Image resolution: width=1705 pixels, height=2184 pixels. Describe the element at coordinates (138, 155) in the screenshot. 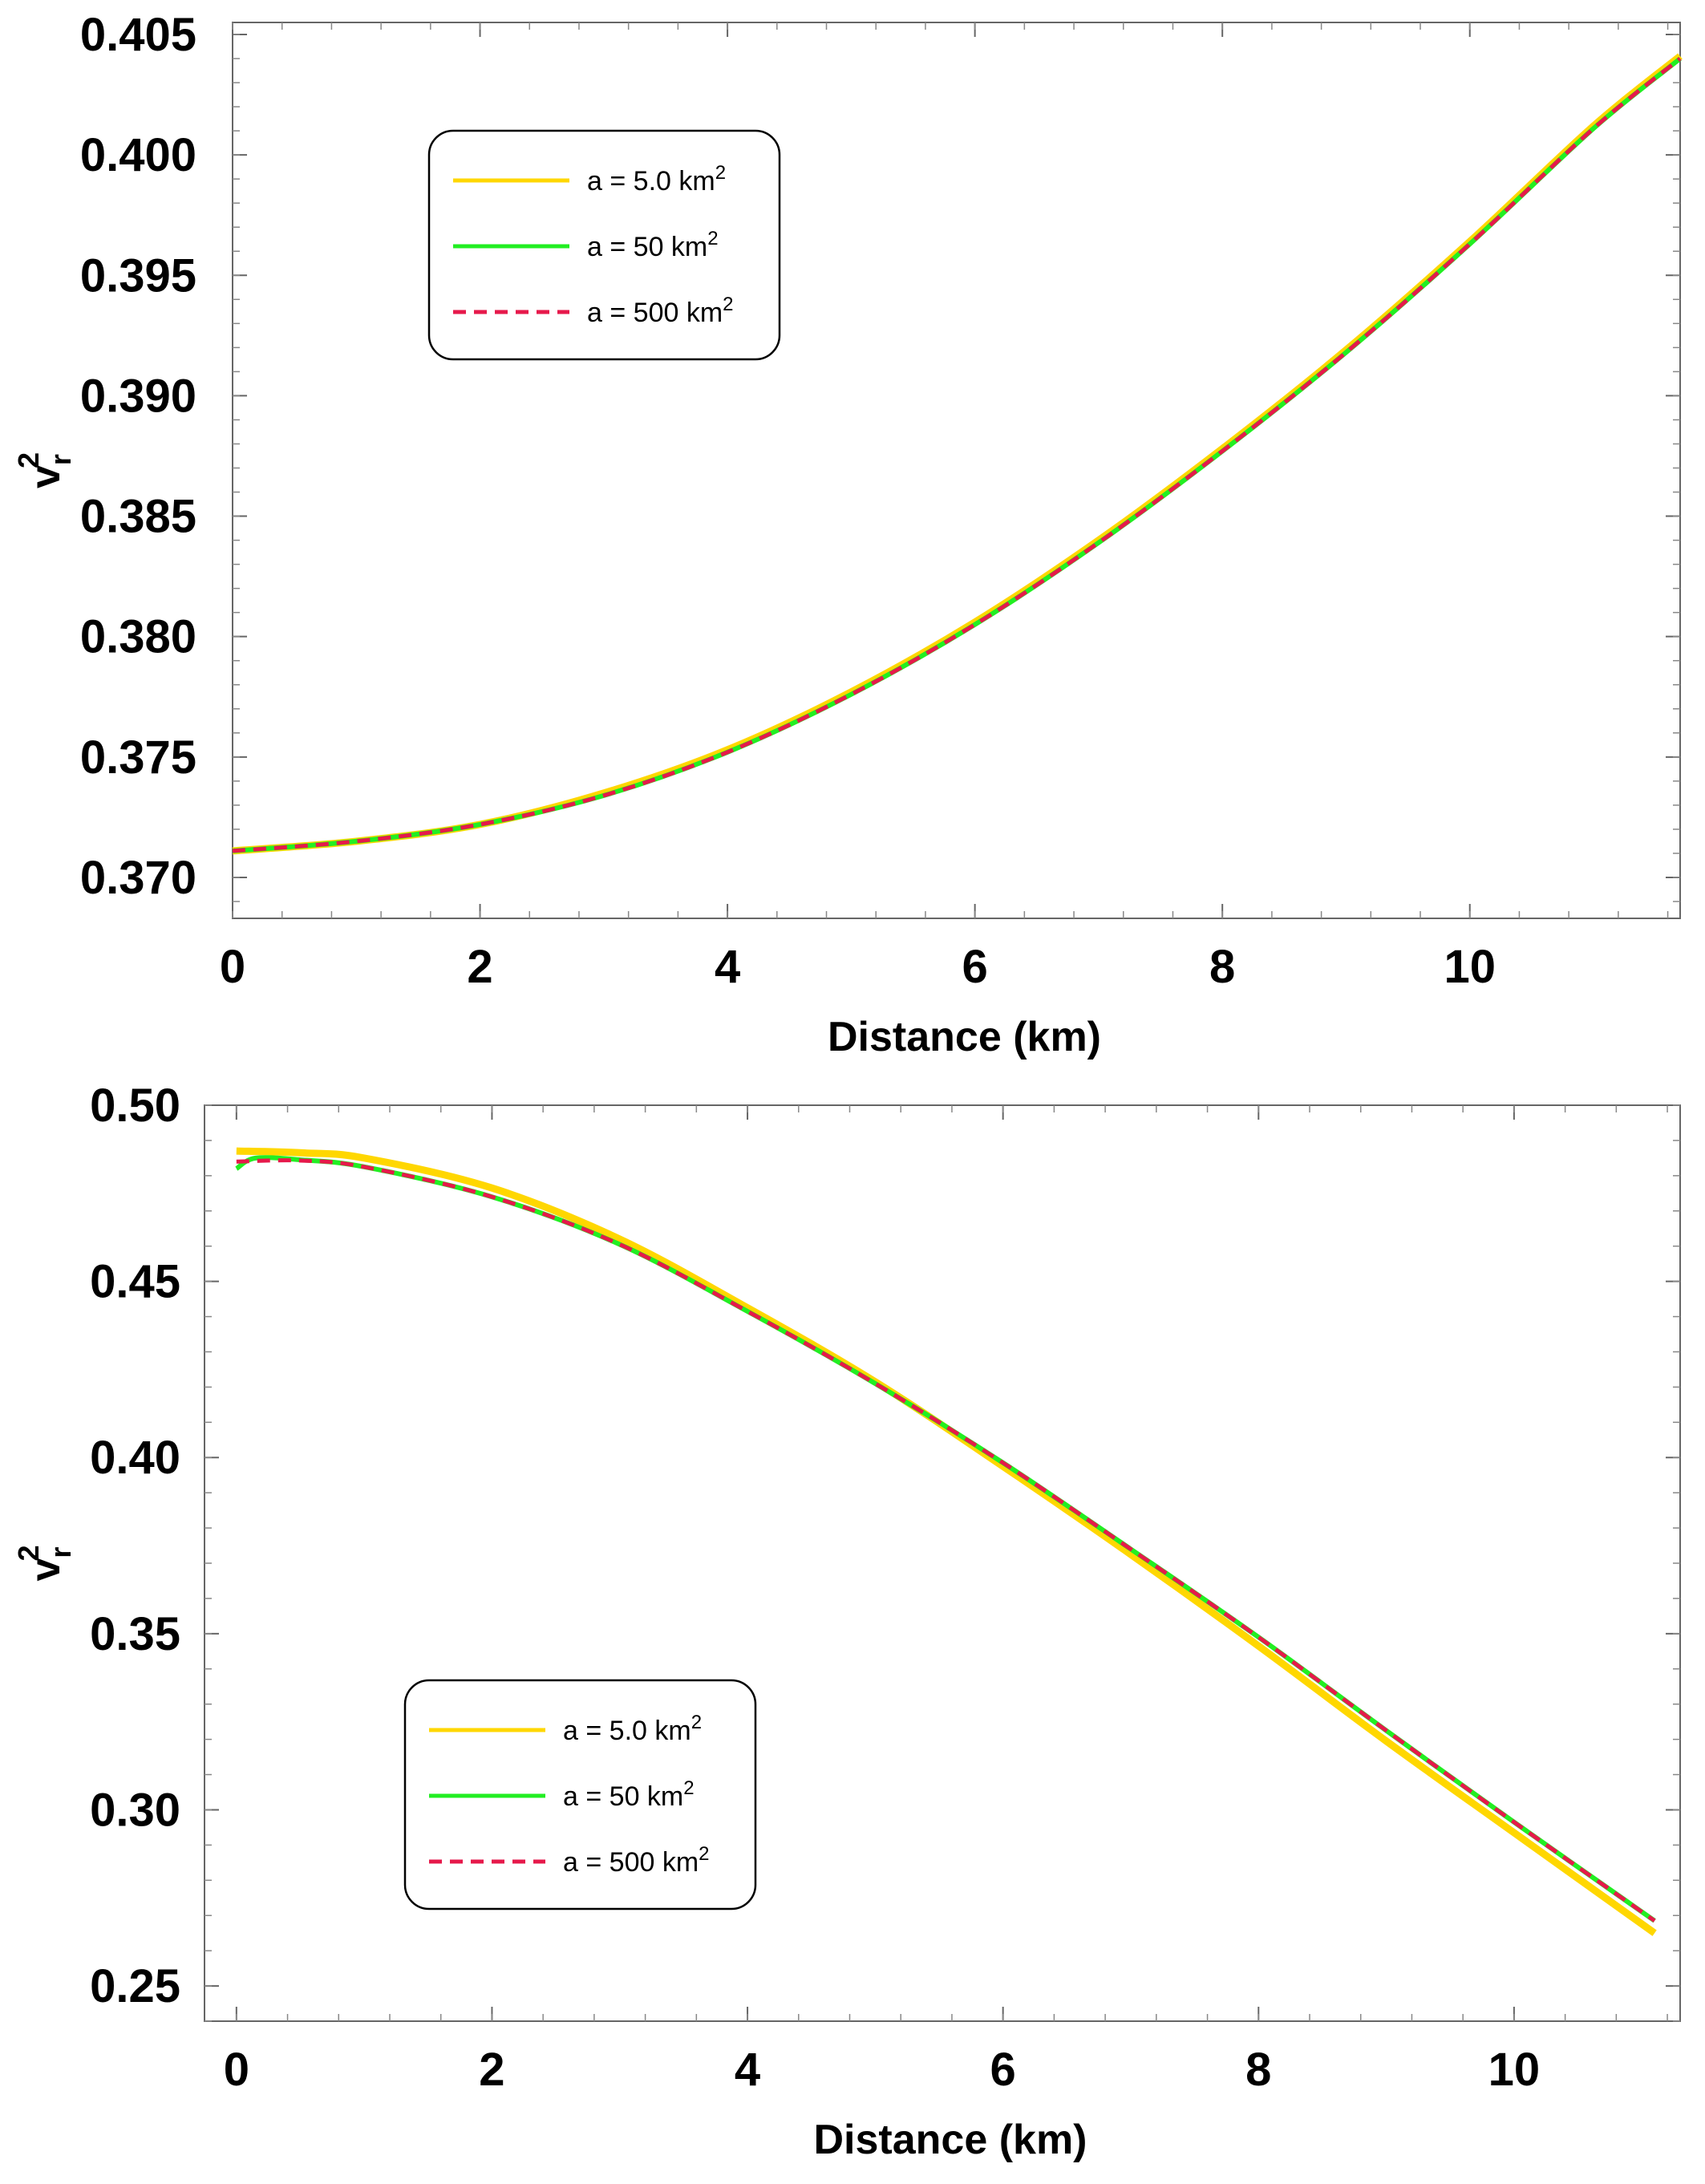

I see `y-tick-label: 0.400` at that location.